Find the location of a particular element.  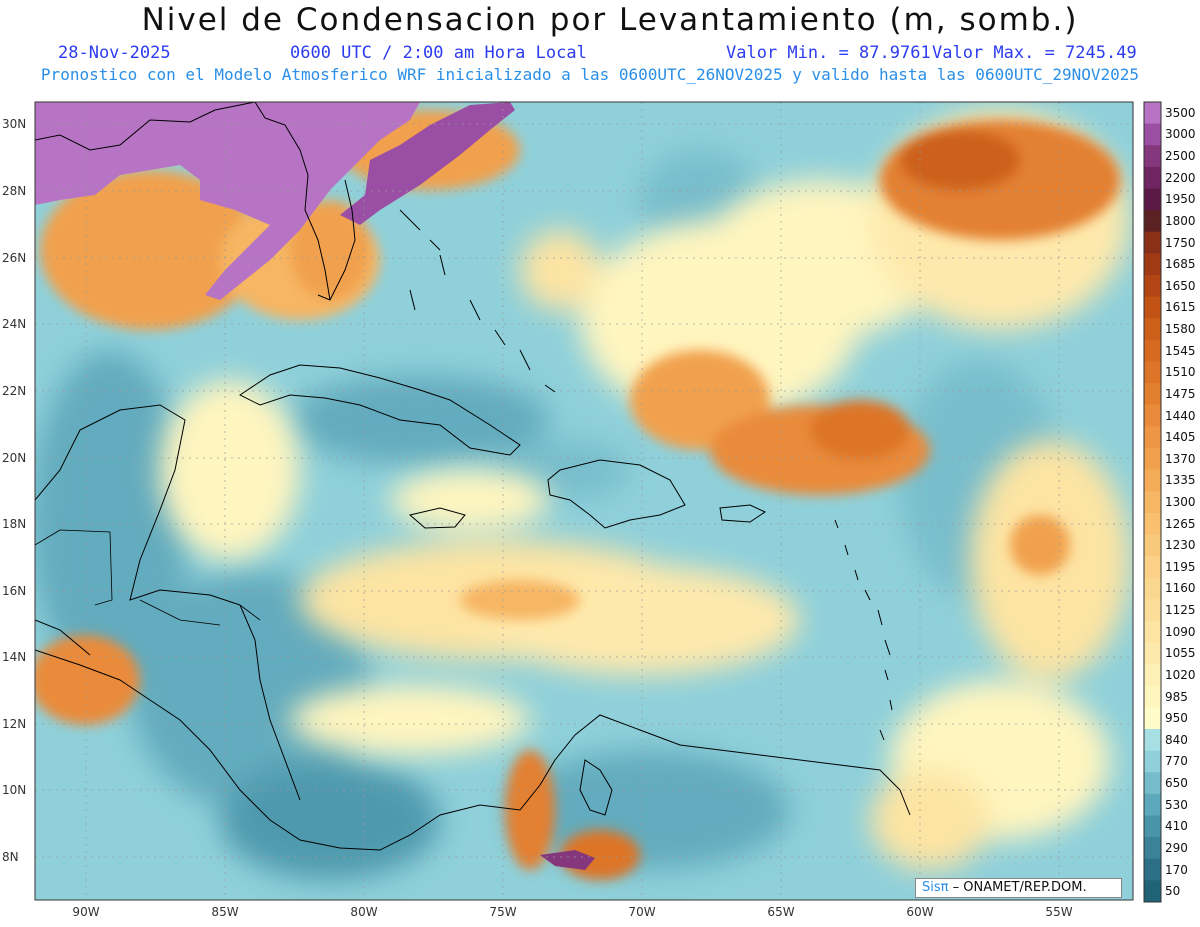

lat-label: 14N is located at coordinates (14, 657).